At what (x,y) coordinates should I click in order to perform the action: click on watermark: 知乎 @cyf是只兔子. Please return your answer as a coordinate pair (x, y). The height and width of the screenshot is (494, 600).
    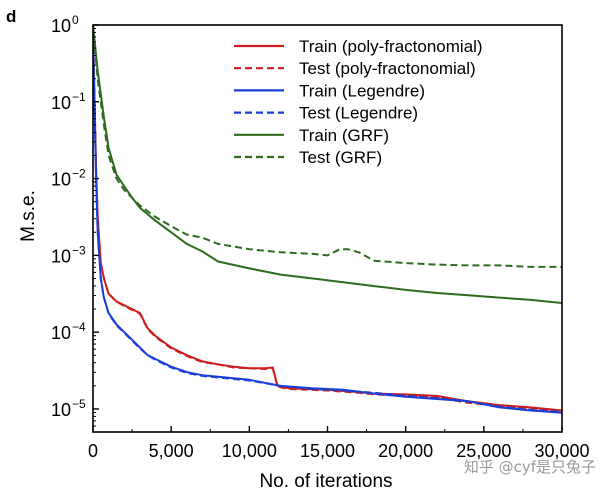
    Looking at the image, I should click on (530, 467).